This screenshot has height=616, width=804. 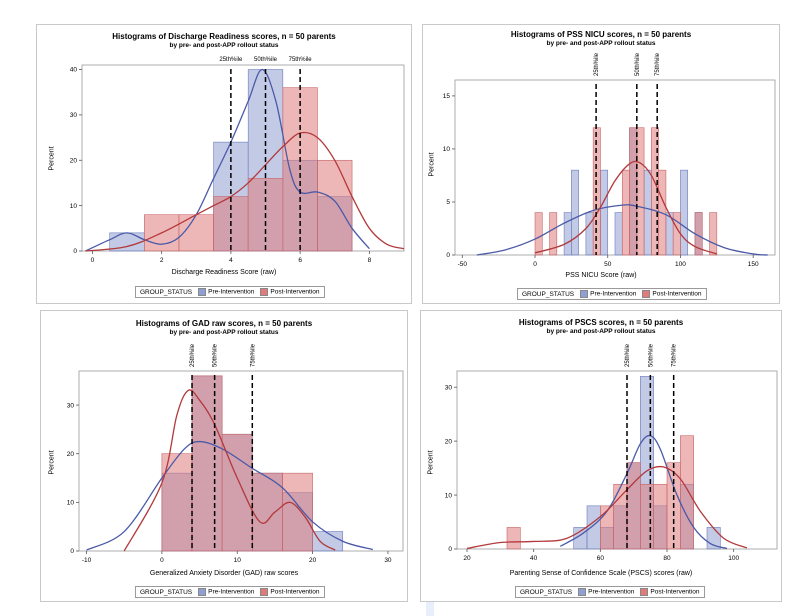 I want to click on y-tick-label: 15, so click(x=447, y=96).